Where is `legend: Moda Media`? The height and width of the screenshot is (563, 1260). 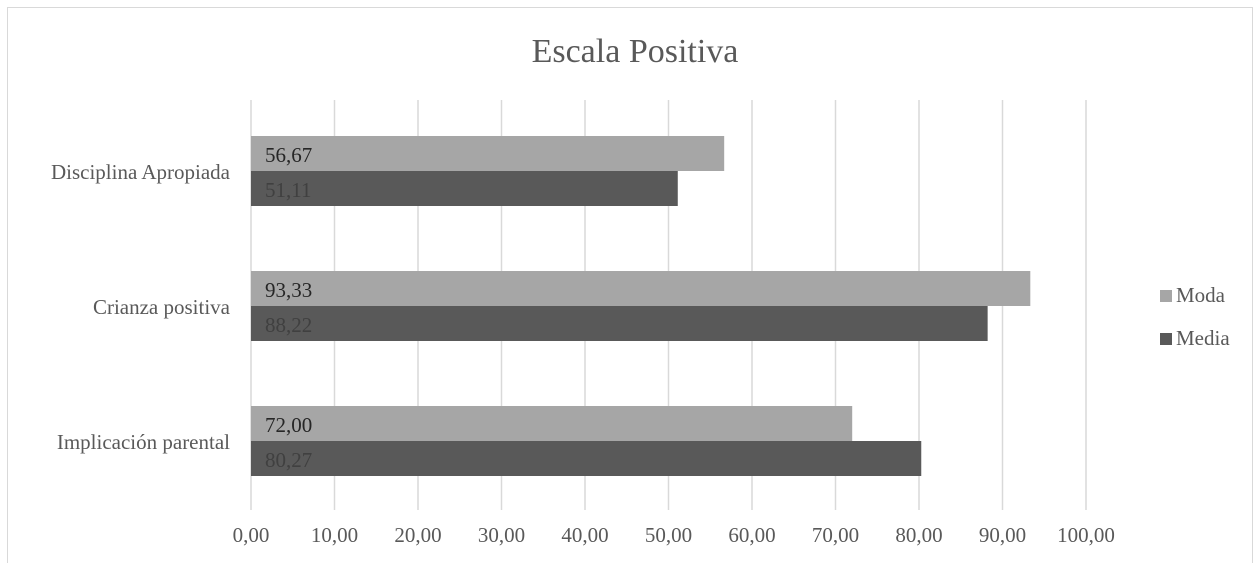
legend: Moda Media is located at coordinates (1195, 316).